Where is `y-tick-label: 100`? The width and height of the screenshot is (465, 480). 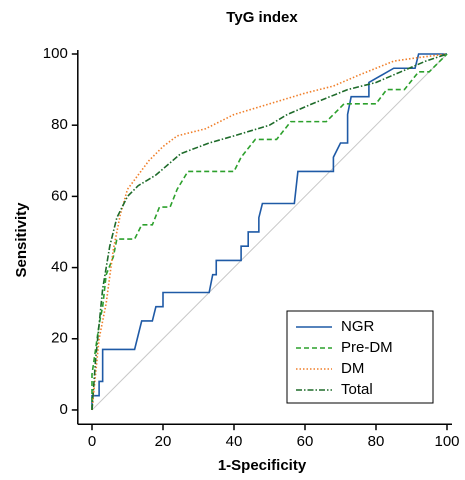 y-tick-label: 100 is located at coordinates (55, 53).